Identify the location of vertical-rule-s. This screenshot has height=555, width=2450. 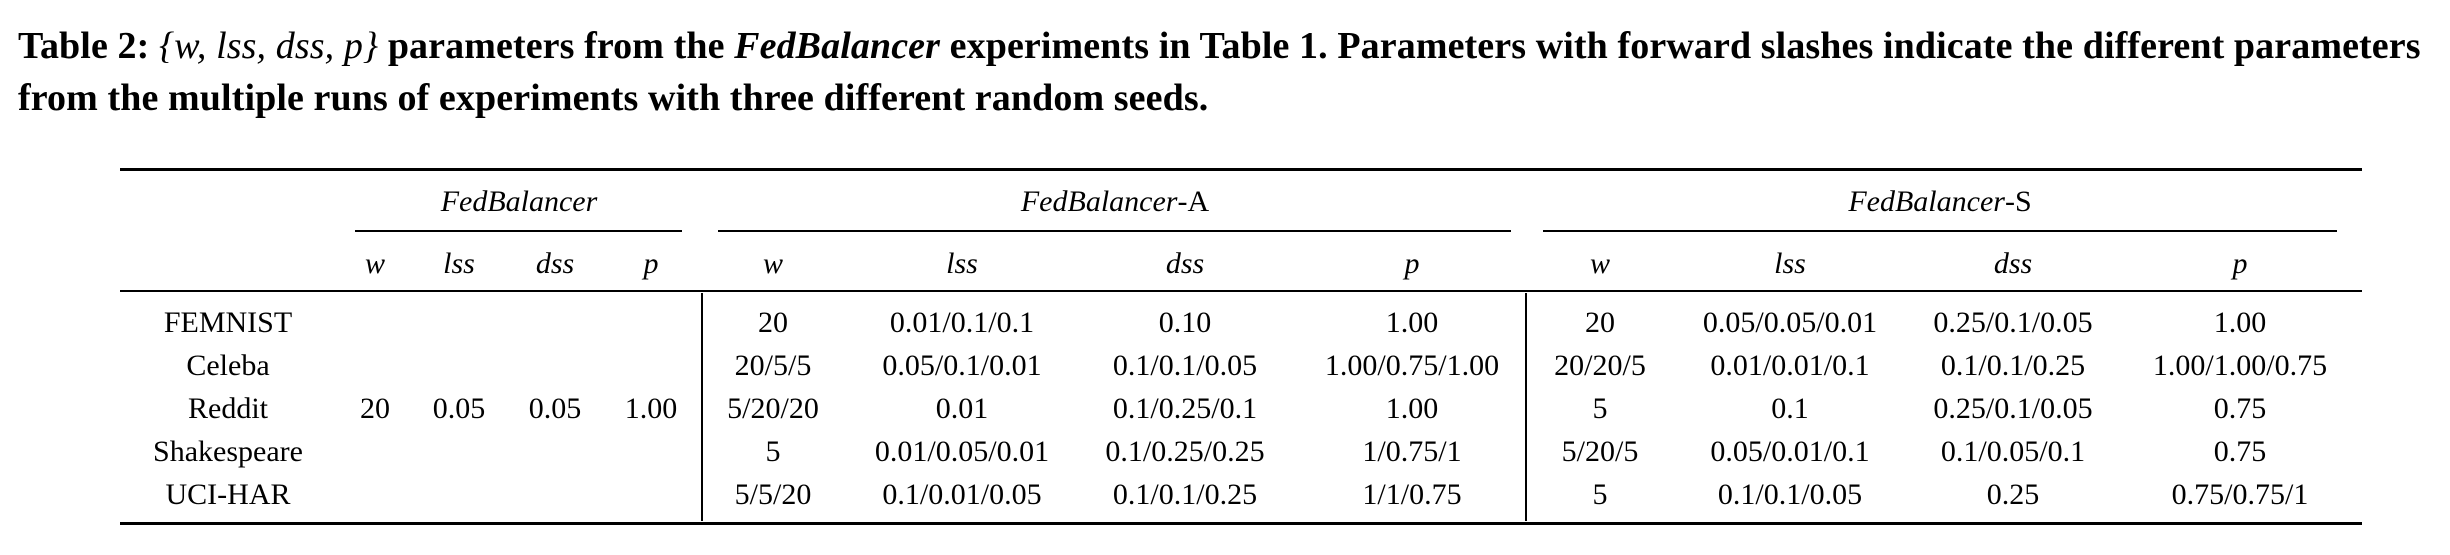
(1526, 407).